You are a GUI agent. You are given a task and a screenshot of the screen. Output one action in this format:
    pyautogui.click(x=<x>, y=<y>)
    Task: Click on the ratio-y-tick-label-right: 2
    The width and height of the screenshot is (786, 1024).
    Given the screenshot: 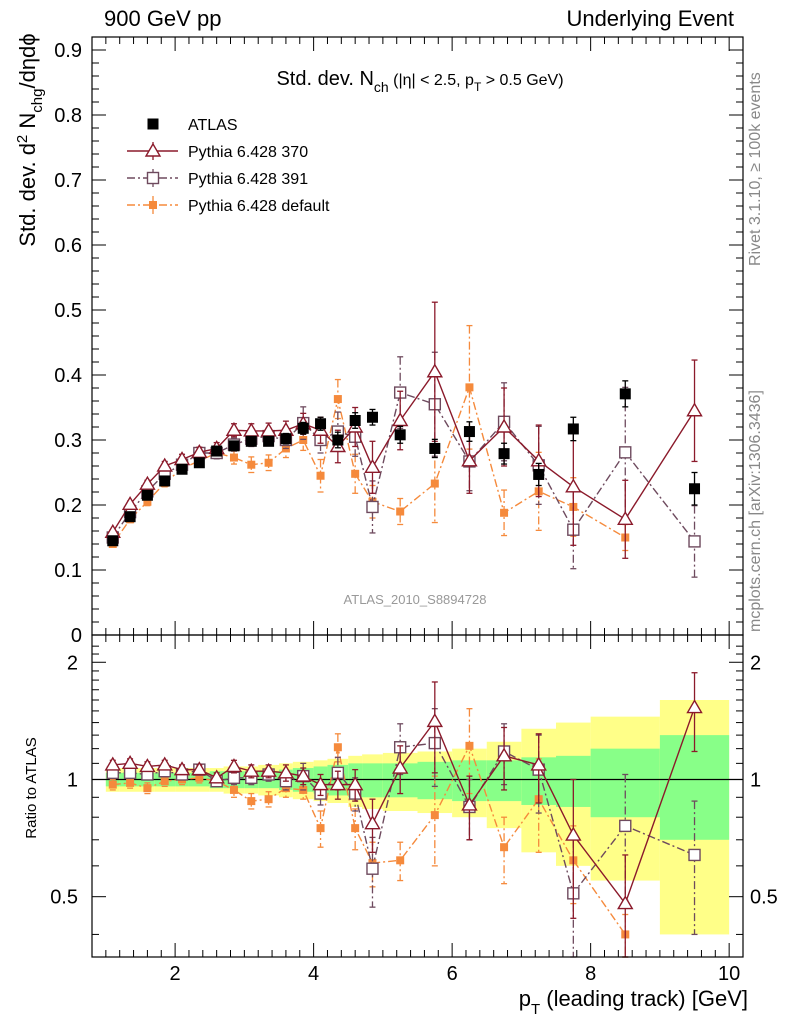 What is the action you would take?
    pyautogui.click(x=755, y=663)
    